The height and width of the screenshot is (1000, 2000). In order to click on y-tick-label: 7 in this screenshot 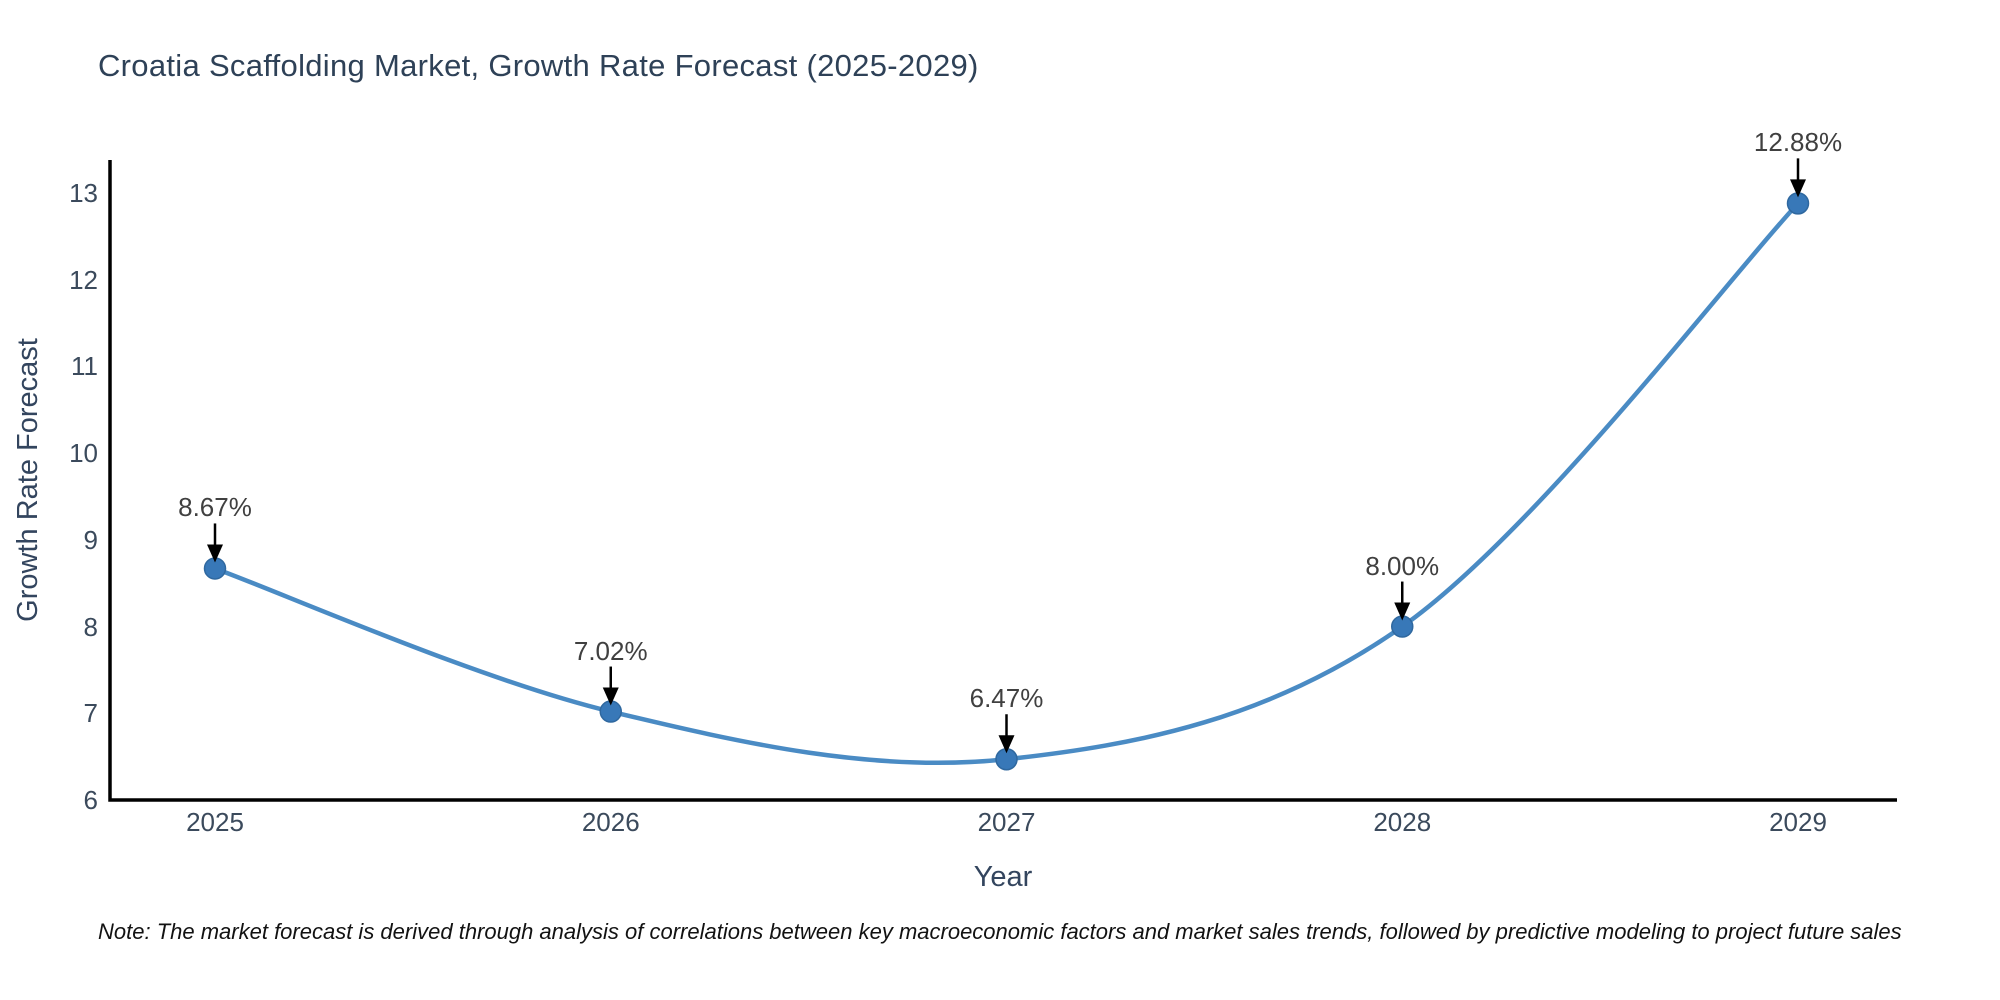, I will do `click(90, 713)`.